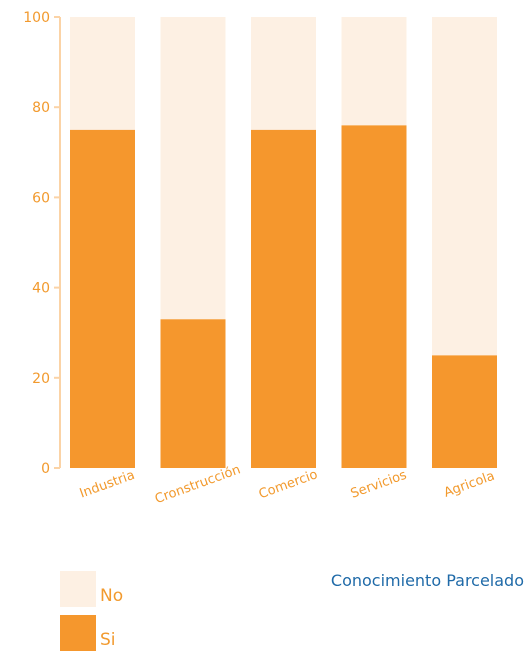 The image size is (529, 651). What do you see at coordinates (36, 18) in the screenshot?
I see `y-tick-label: 100` at bounding box center [36, 18].